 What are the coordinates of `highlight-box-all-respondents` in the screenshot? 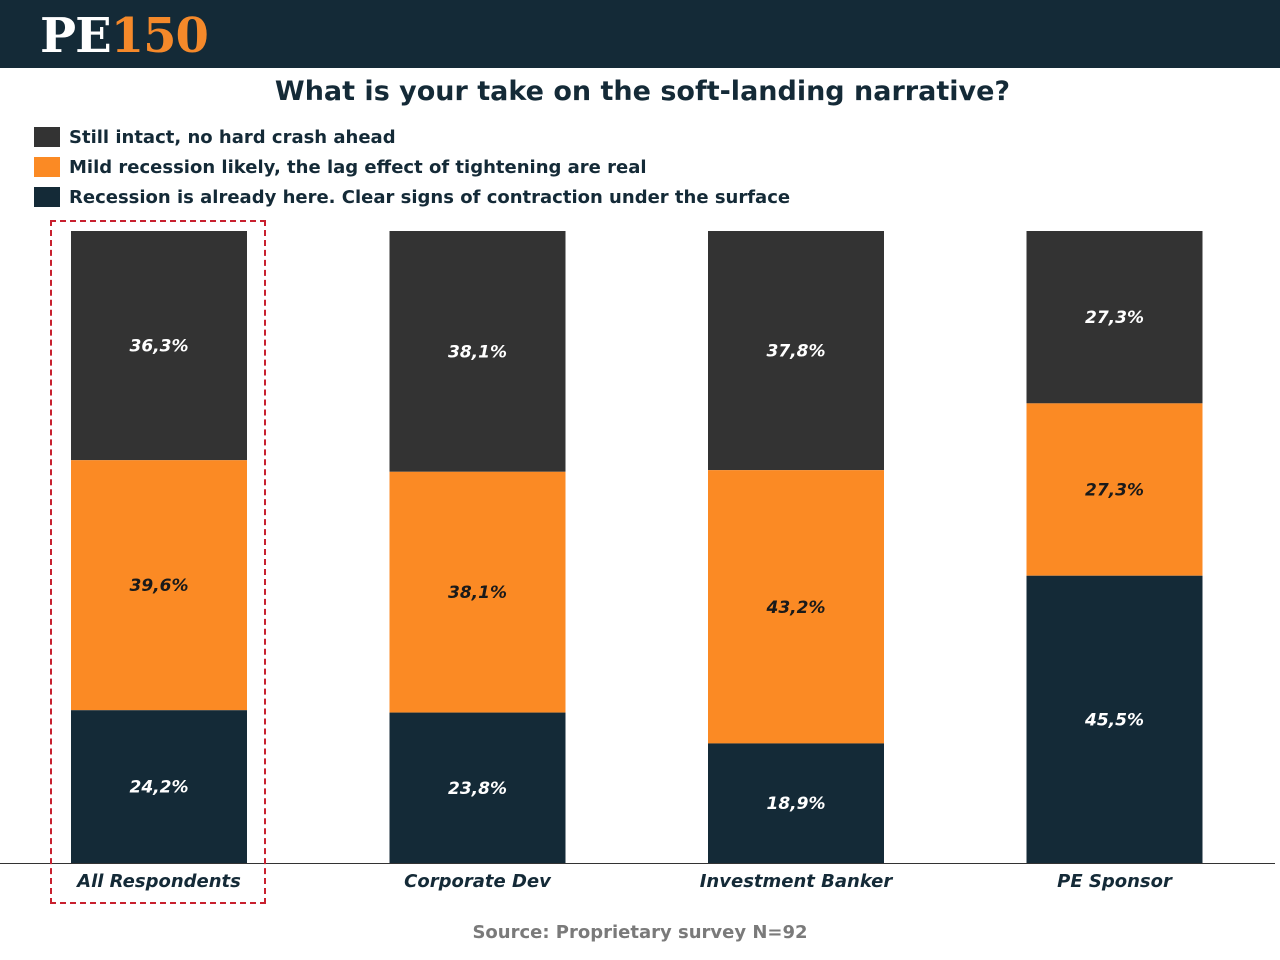 It's located at (158, 562).